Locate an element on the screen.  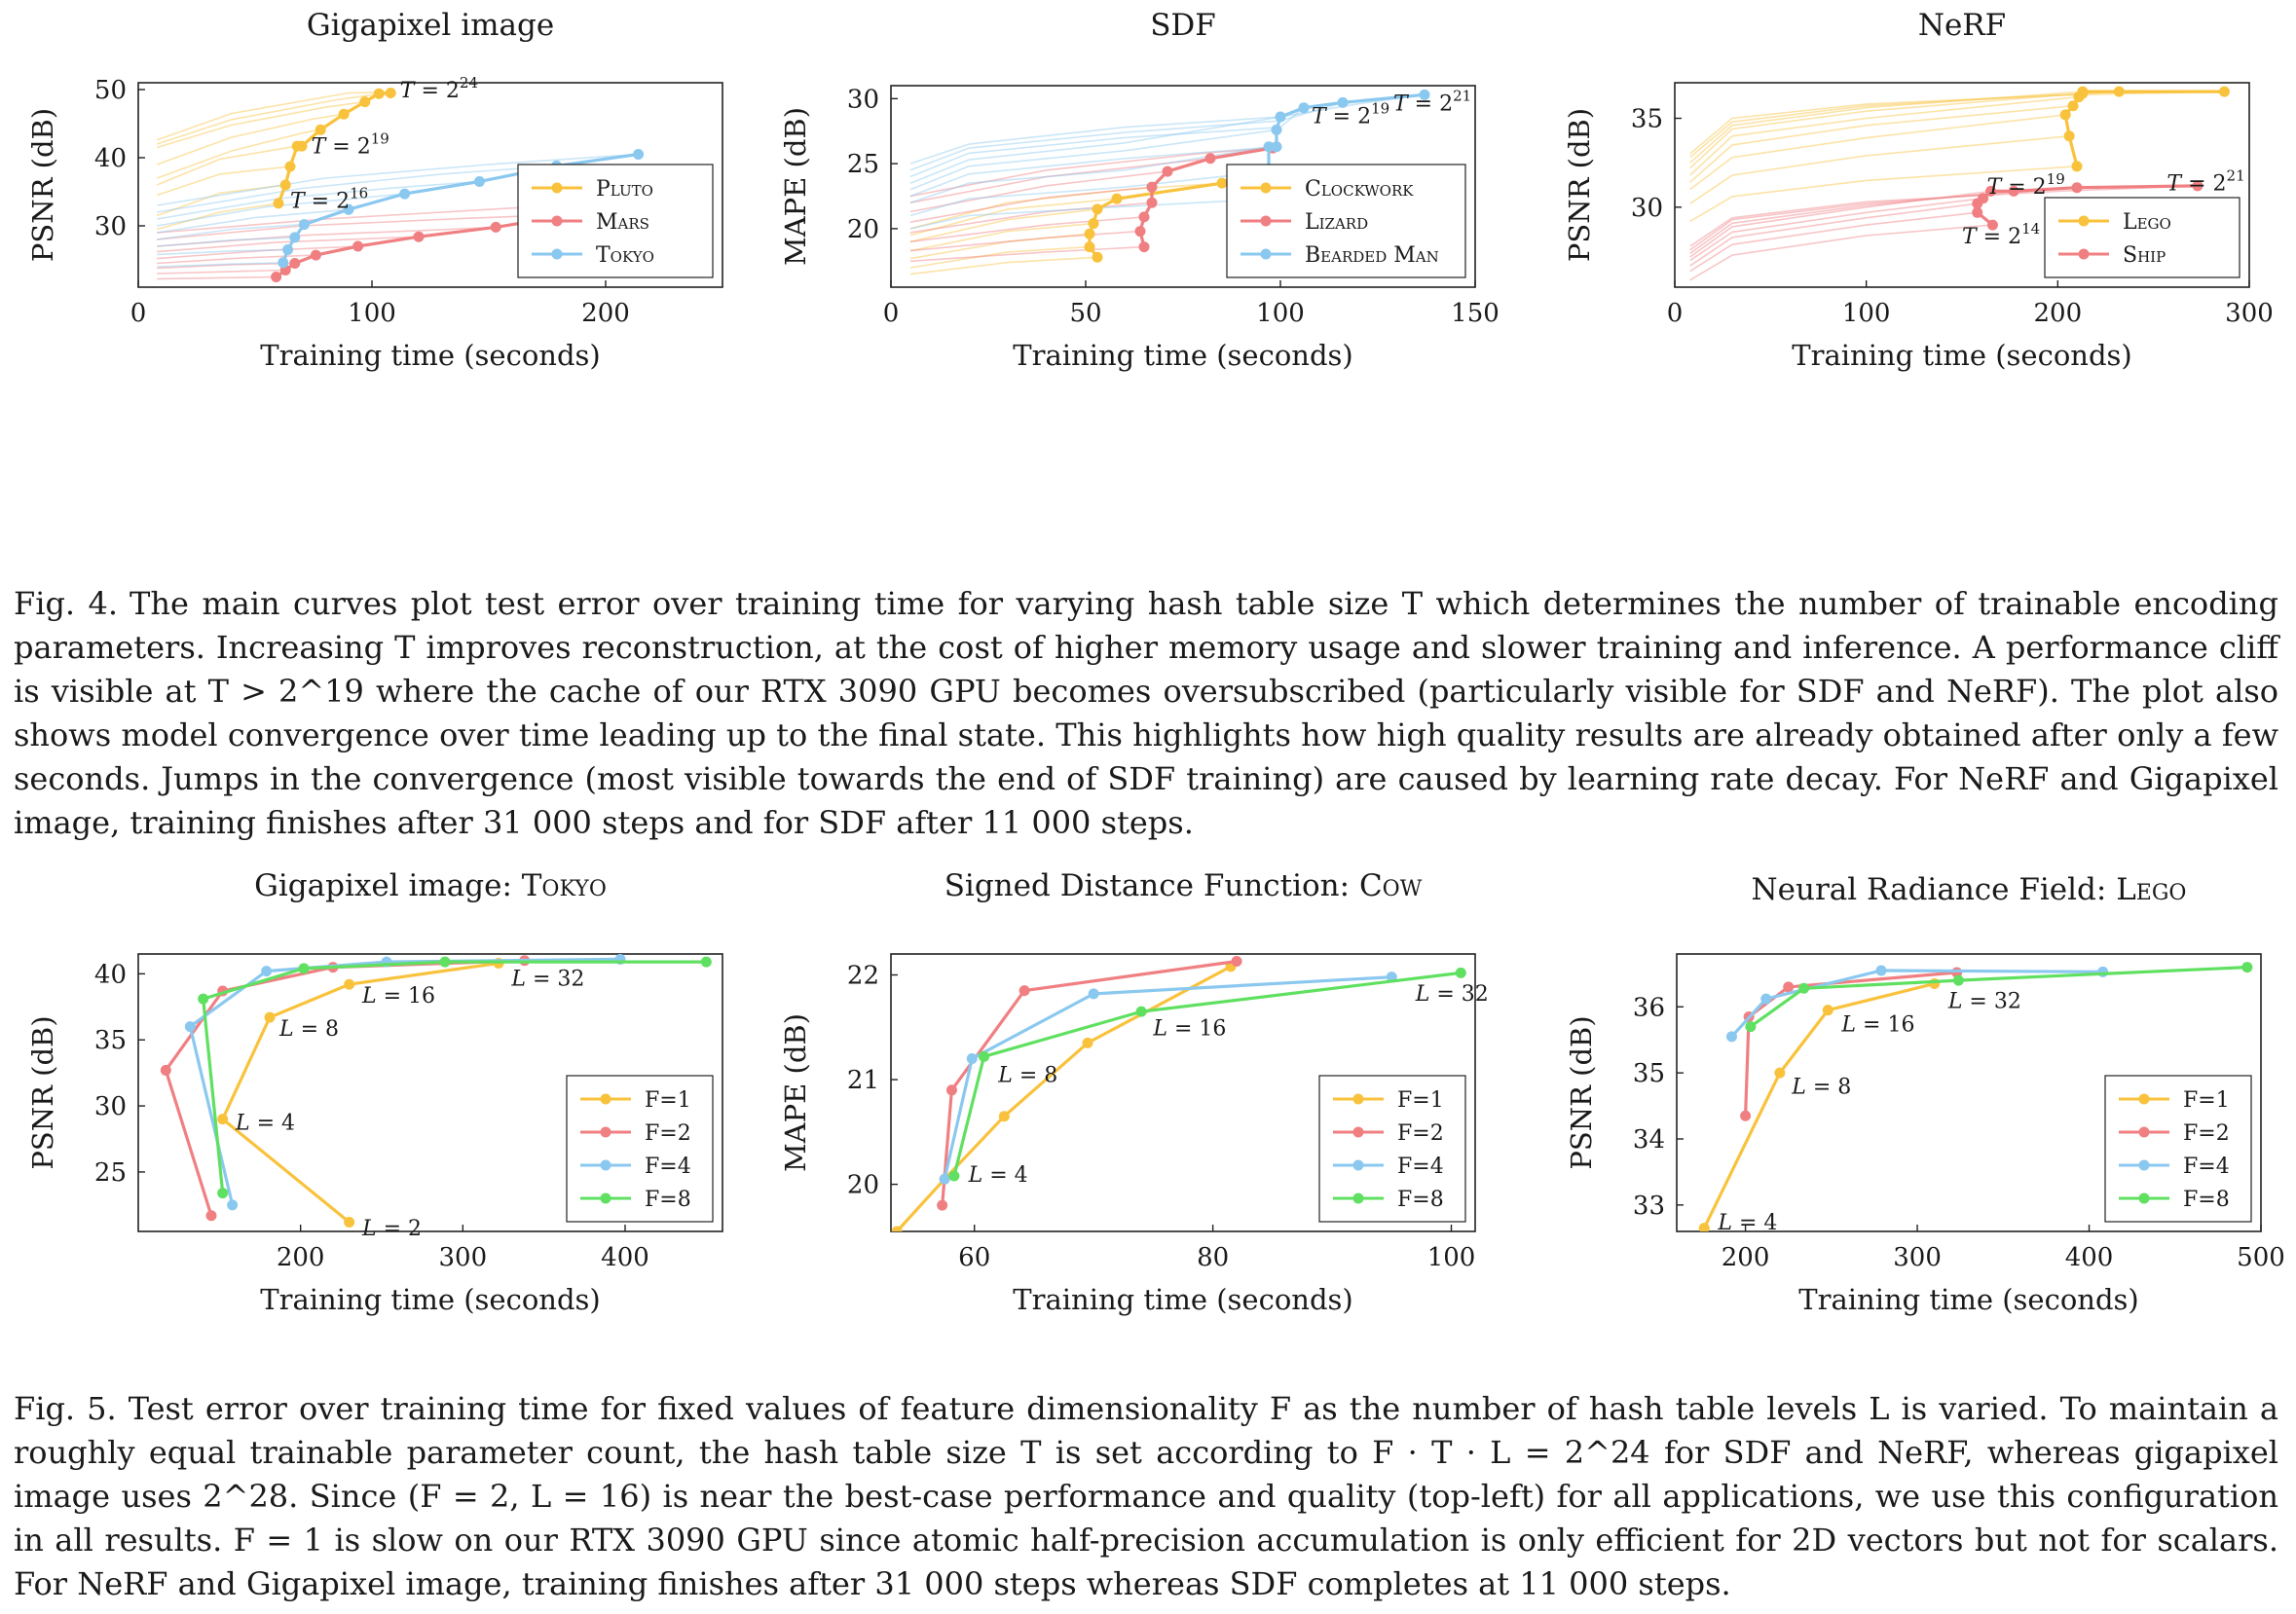
data-point-bearded-man is located at coordinates (1425, 94).